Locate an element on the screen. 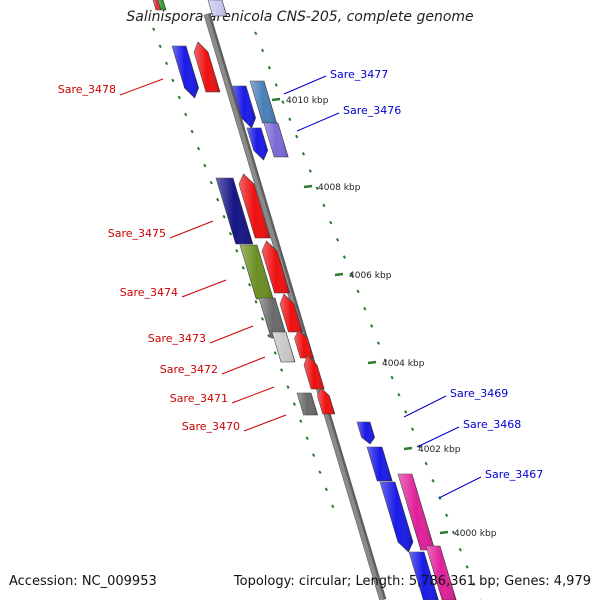 The width and height of the screenshot is (600, 600). ruler-label: 4004 kbp is located at coordinates (403, 364).